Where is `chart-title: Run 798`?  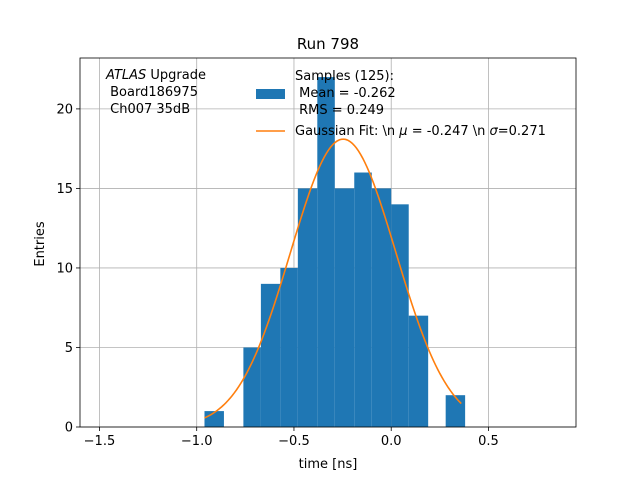
chart-title: Run 798 is located at coordinates (328, 44).